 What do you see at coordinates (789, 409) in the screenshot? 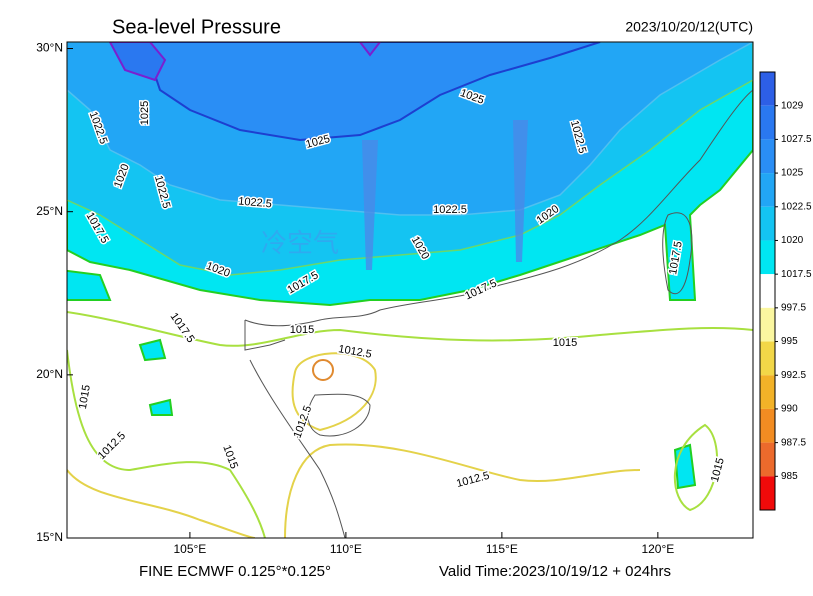
I see `colorbar-label: 990` at bounding box center [789, 409].